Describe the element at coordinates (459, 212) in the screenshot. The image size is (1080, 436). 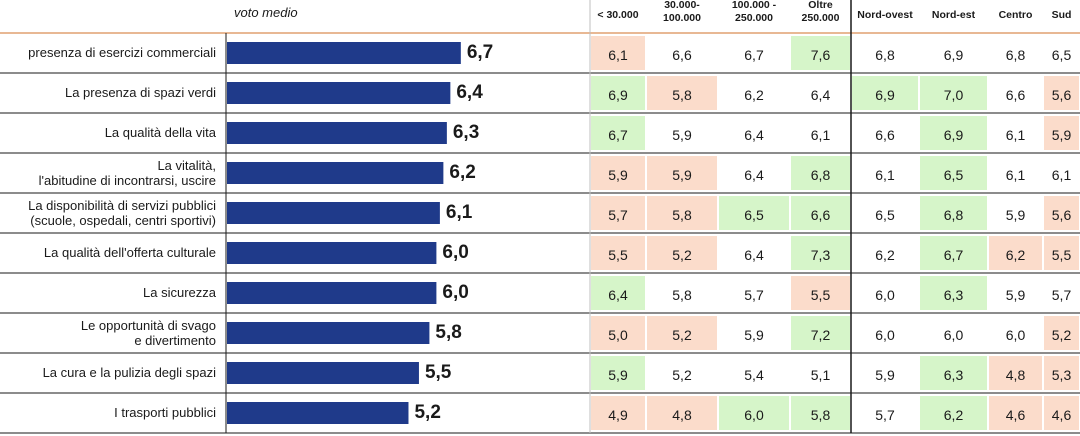
I see `bar-value-label: 6,1` at that location.